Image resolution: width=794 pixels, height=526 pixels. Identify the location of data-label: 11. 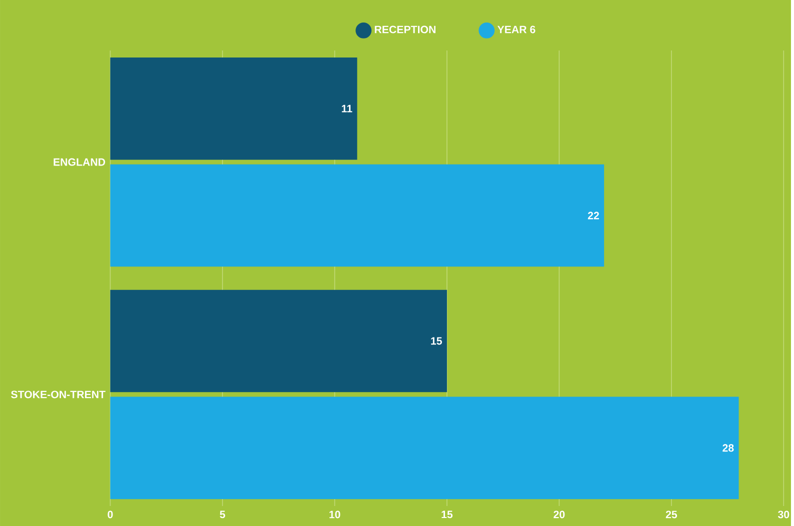
(347, 108).